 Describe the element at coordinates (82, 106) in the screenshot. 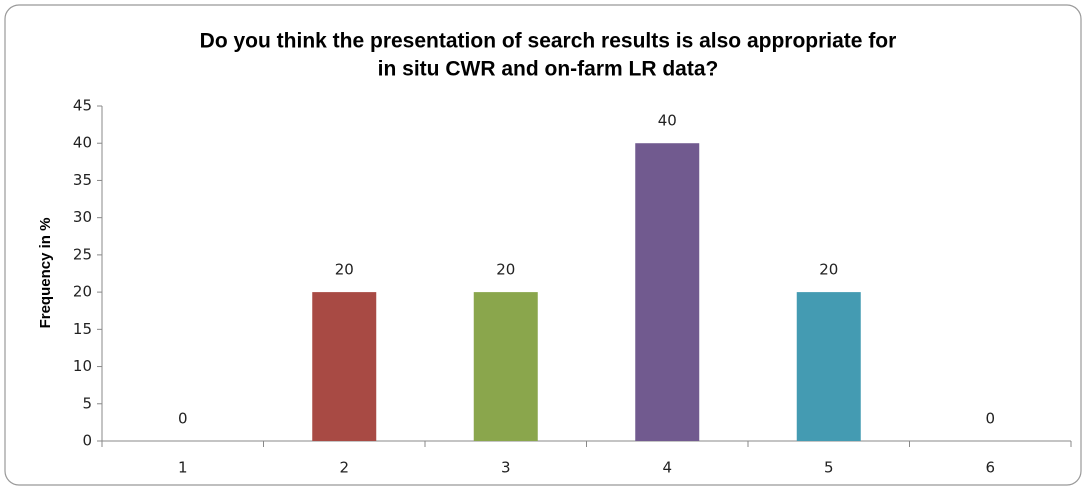

I see `y-tick-label: 45` at that location.